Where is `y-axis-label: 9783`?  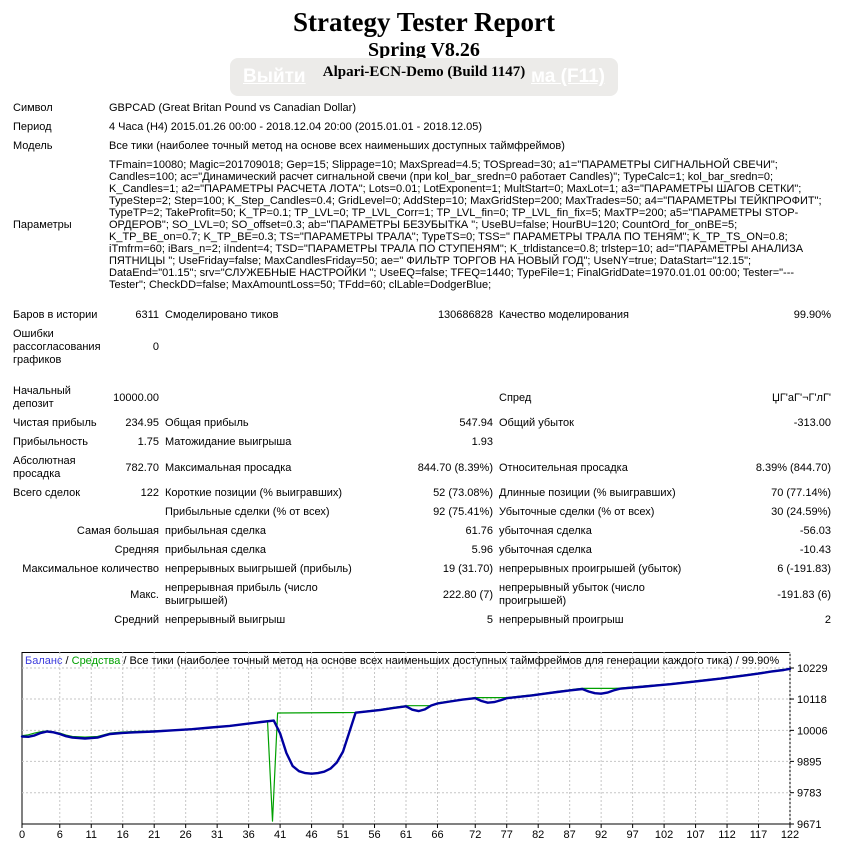
y-axis-label: 9783 is located at coordinates (809, 794).